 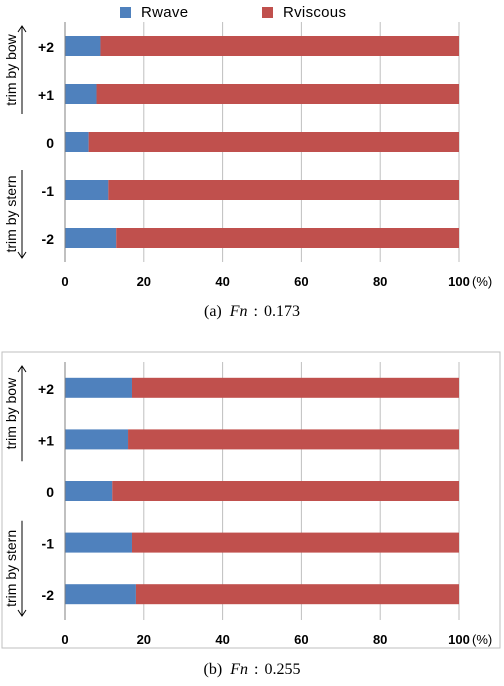 I want to click on legend-item-rwave: Rwave, so click(x=154, y=12).